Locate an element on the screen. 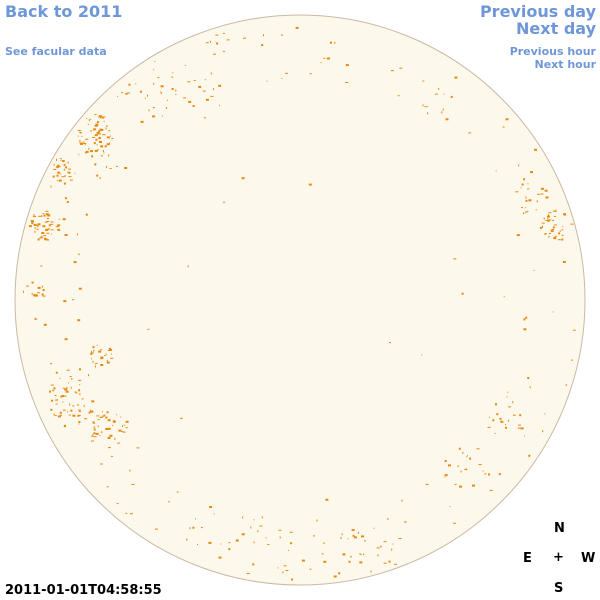  facular-data-link: See facular data is located at coordinates (56, 51).